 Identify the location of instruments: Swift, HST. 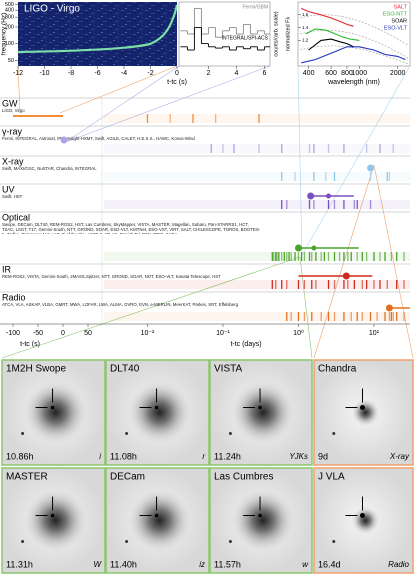
(12, 196).